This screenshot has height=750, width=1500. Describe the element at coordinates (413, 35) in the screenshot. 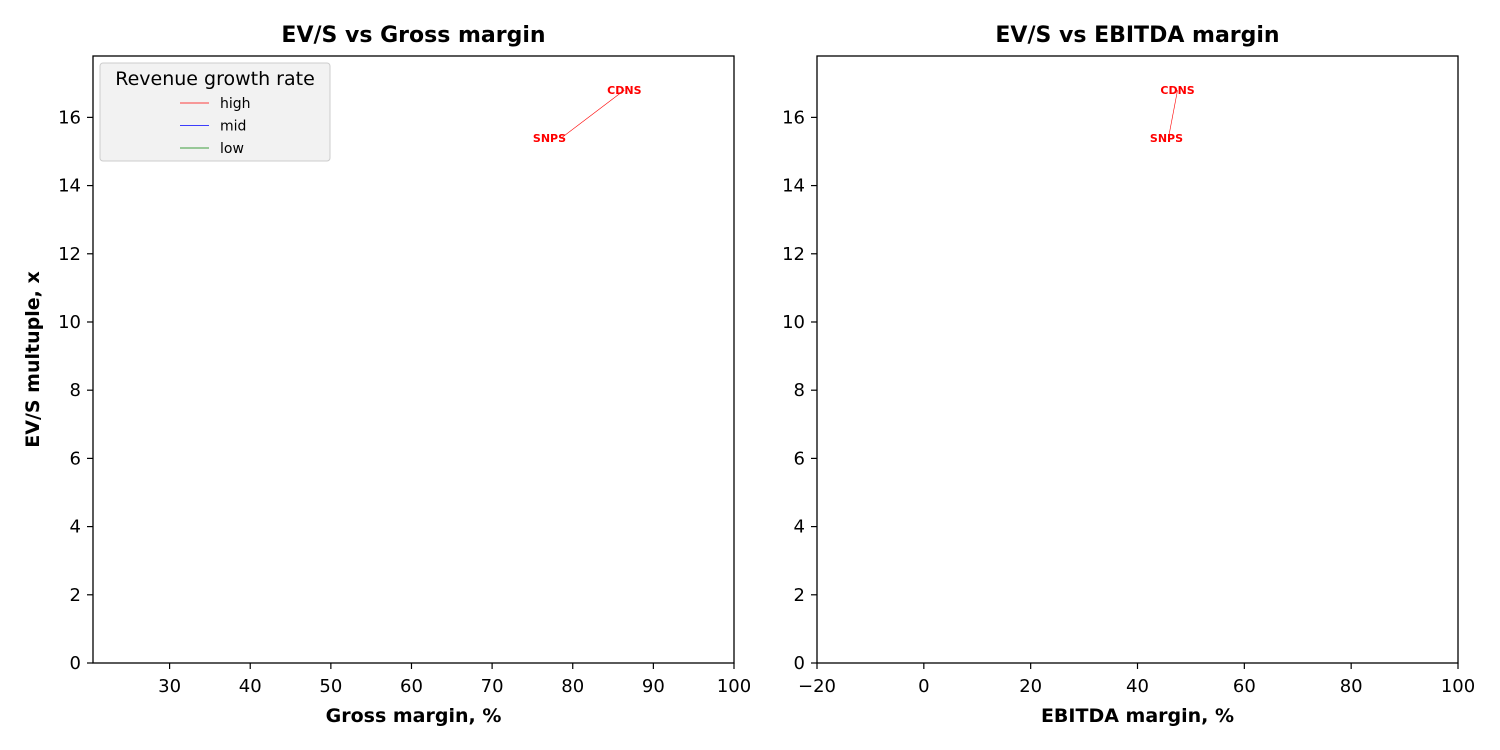

I see `chart-title: EV/S vs Gross margin` at that location.